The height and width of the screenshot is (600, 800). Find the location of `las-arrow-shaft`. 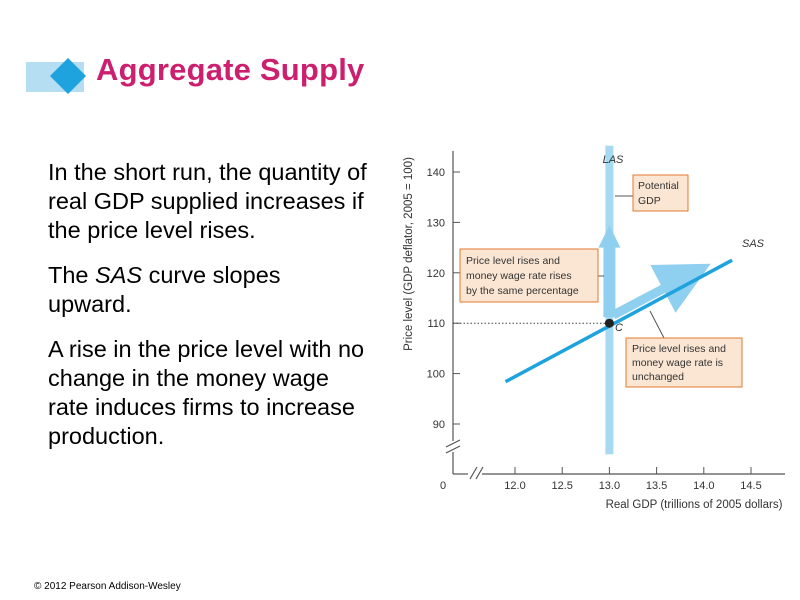

las-arrow-shaft is located at coordinates (609, 282).